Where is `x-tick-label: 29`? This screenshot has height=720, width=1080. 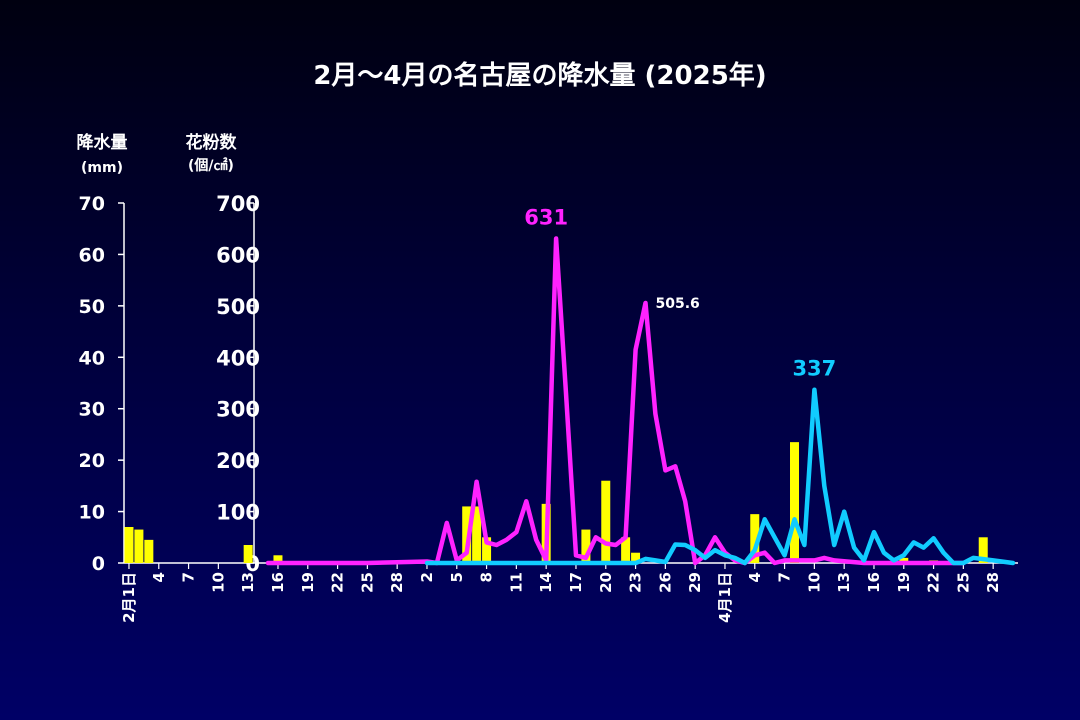 x-tick-label: 29 is located at coordinates (695, 582).